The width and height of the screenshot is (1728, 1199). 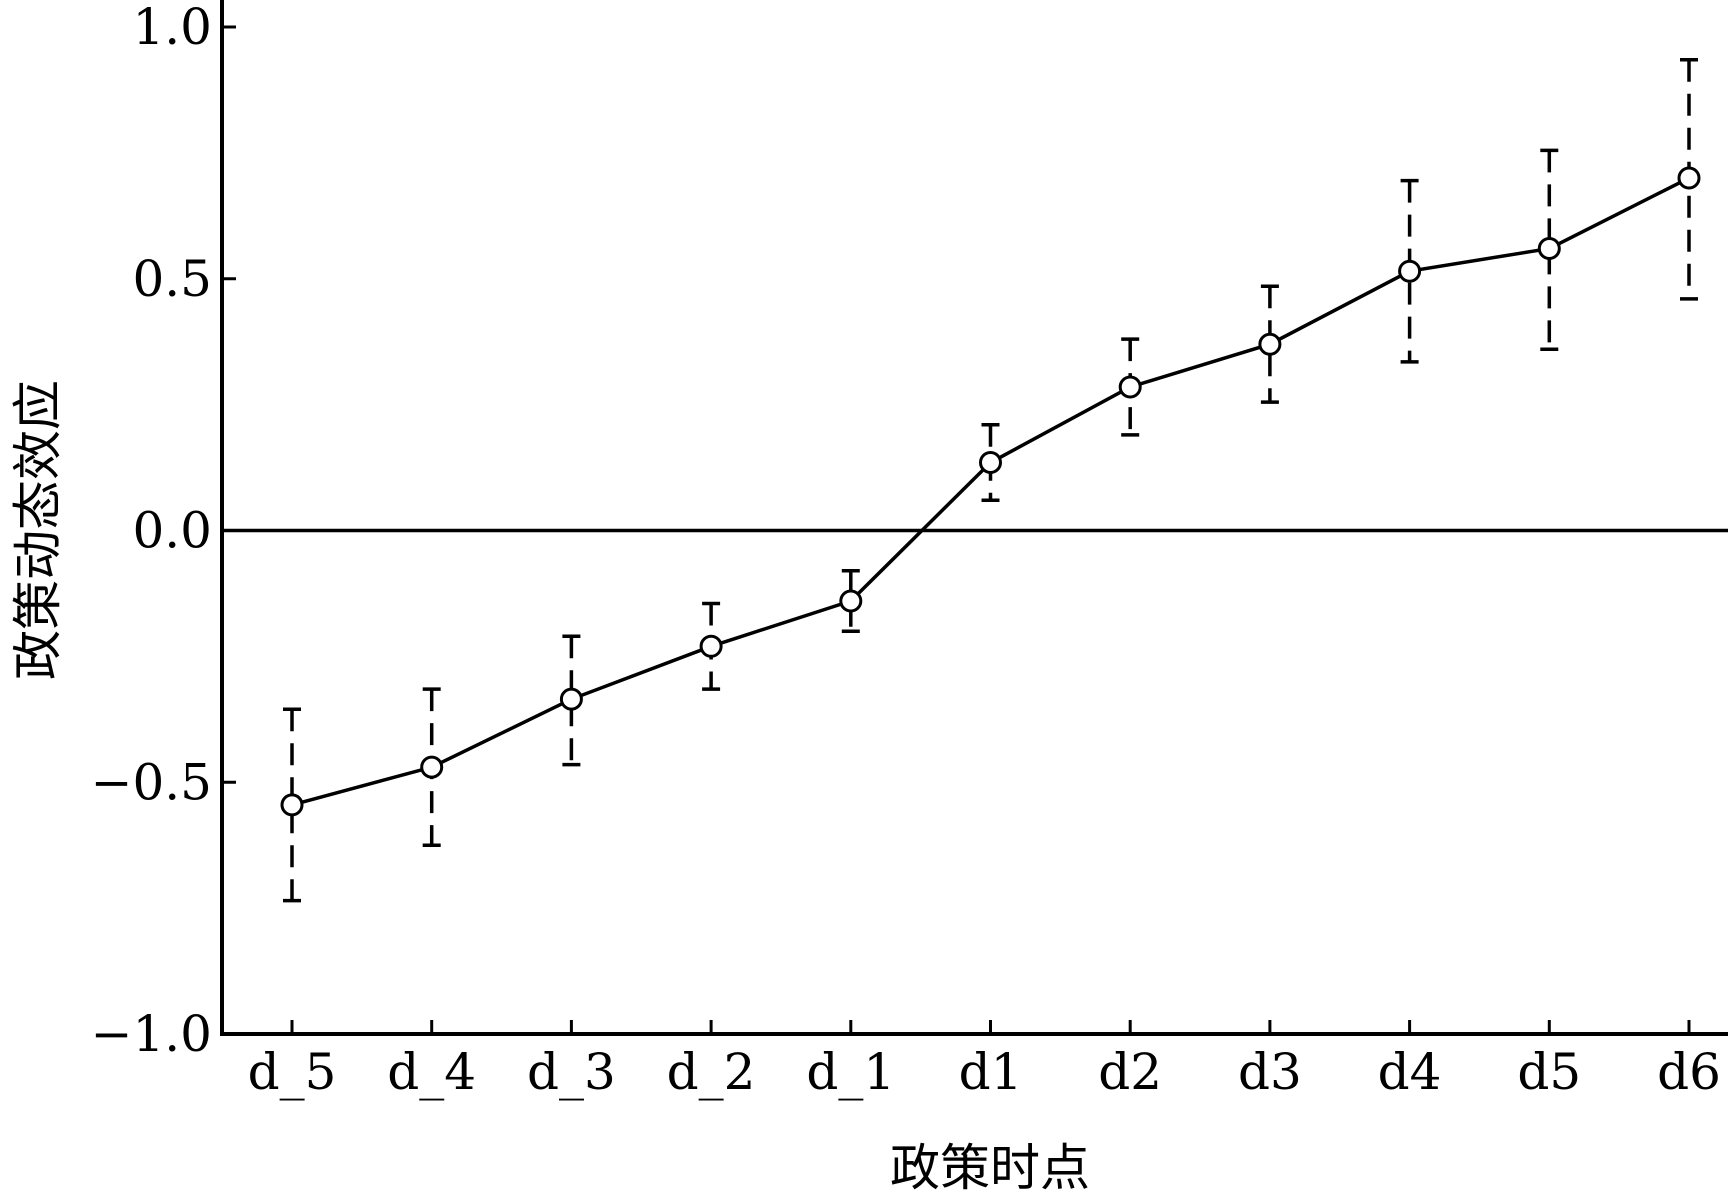 What do you see at coordinates (1130, 1072) in the screenshot?
I see `x-tick-label: d2` at bounding box center [1130, 1072].